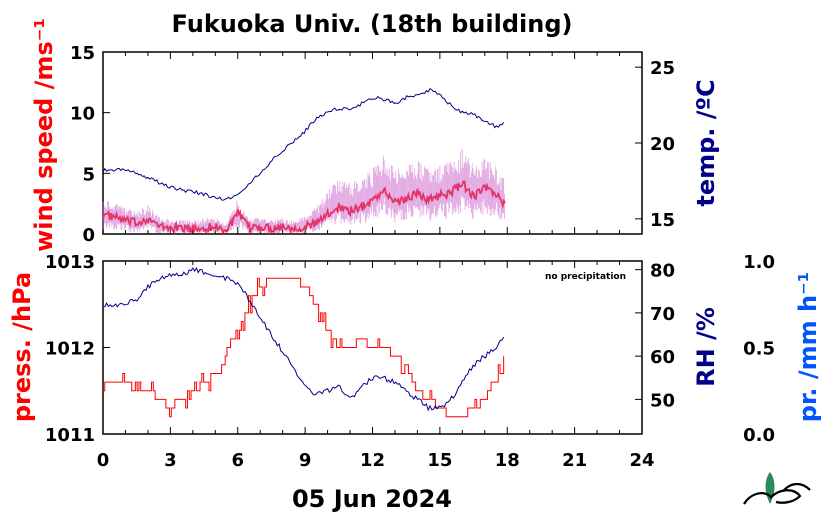  Describe the element at coordinates (70, 349) in the screenshot. I see `y-left-tick-label: 1012` at that location.